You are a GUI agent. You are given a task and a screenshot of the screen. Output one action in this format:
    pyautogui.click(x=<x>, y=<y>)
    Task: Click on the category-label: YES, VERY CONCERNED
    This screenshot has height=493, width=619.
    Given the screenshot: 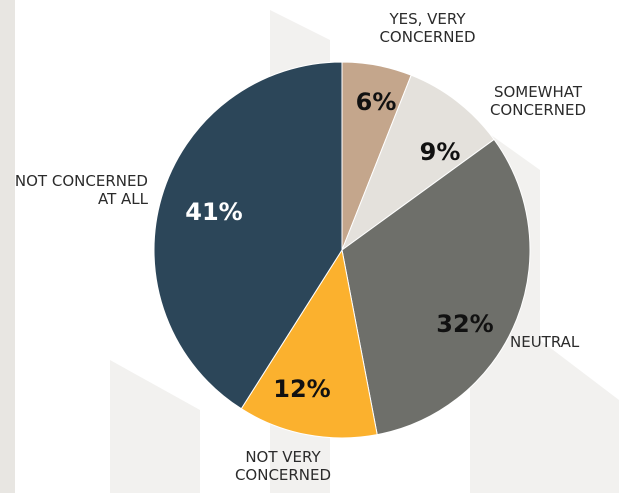 What is the action you would take?
    pyautogui.click(x=427, y=28)
    